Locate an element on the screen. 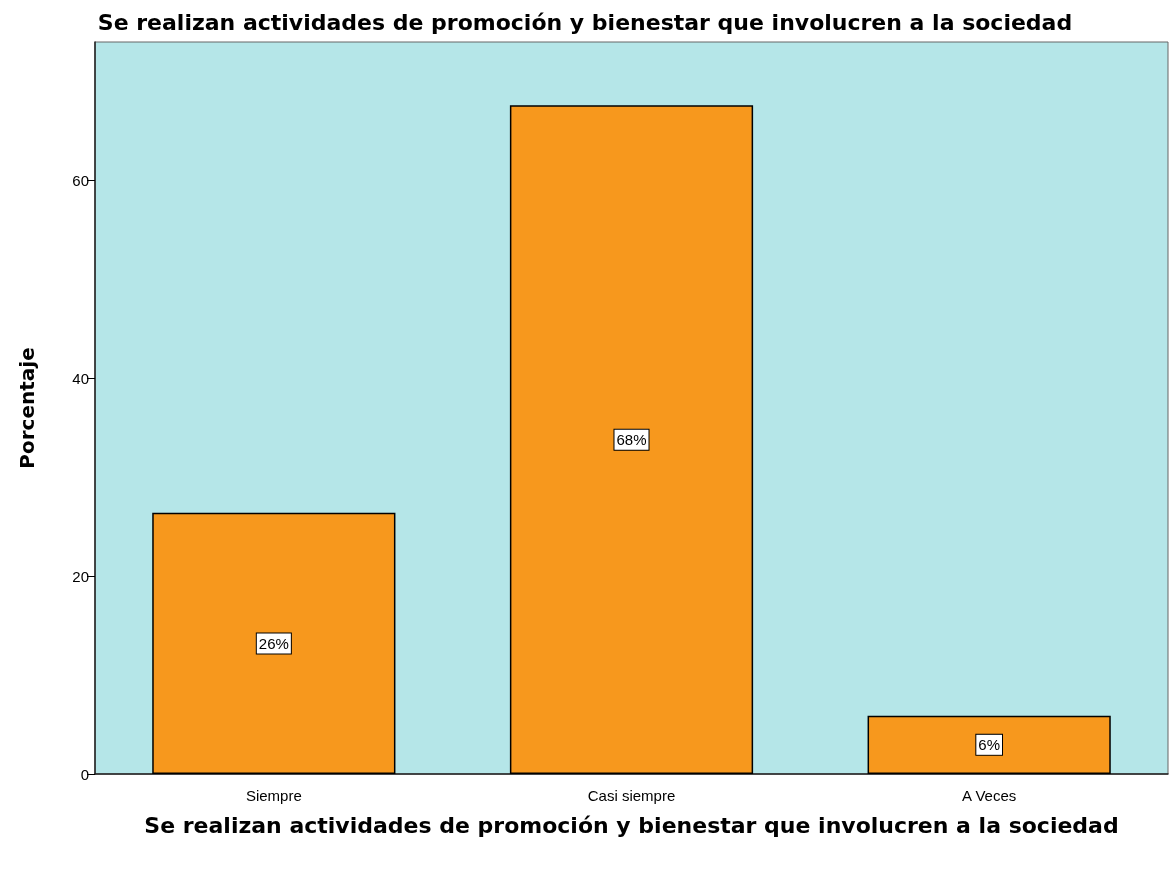 The width and height of the screenshot is (1170, 886). y-tick-label: 0 is located at coordinates (84, 774).